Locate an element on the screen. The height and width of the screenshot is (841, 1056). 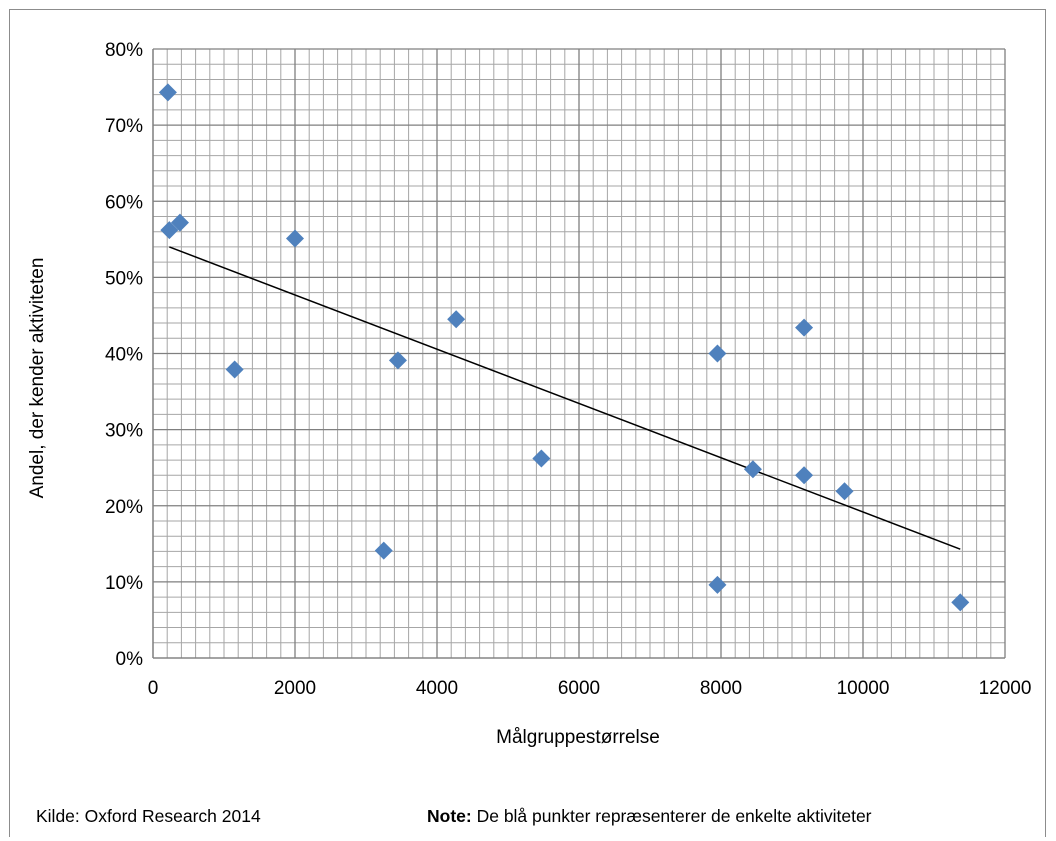
y-tick-label: 40% is located at coordinates (124, 355).